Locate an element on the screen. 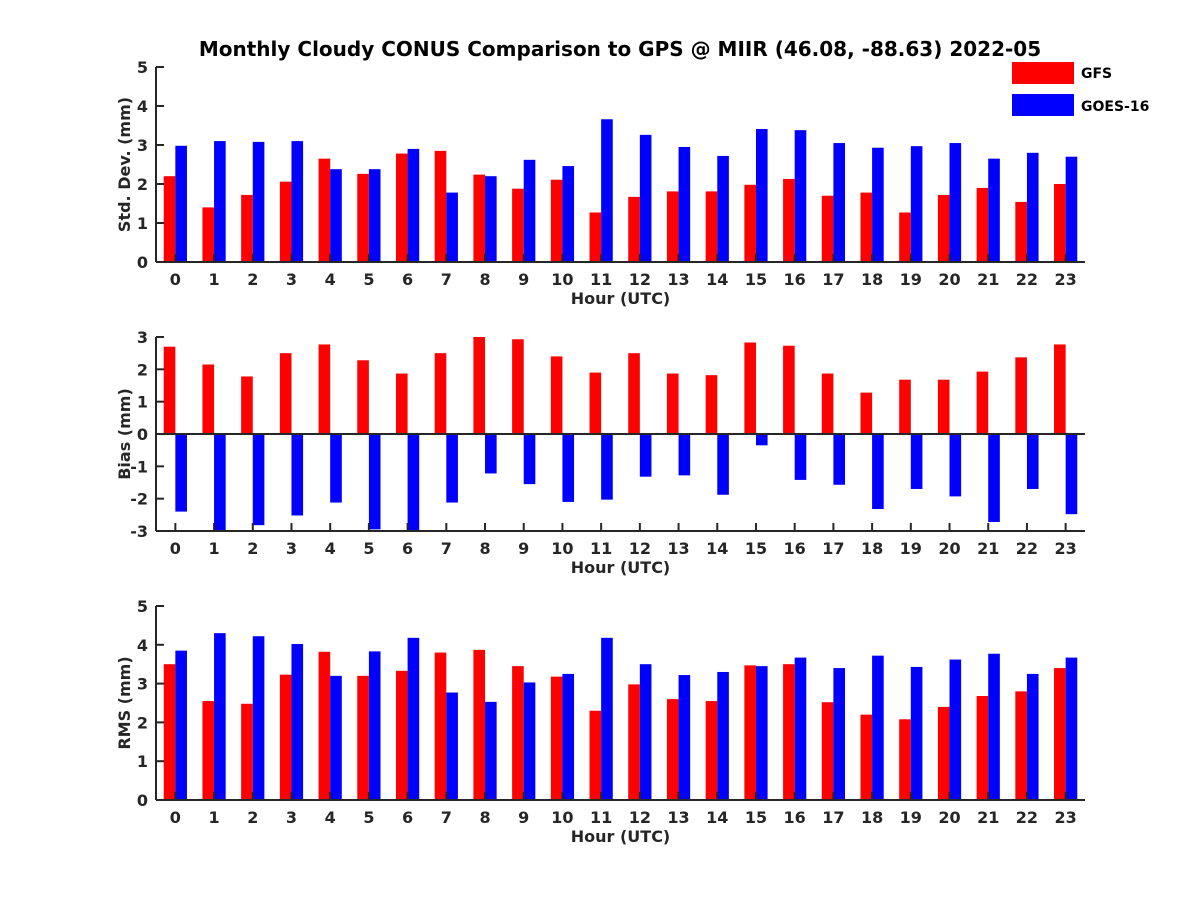 This screenshot has height=900, width=1200. std-dev-x-tick-label: 18 is located at coordinates (872, 279).